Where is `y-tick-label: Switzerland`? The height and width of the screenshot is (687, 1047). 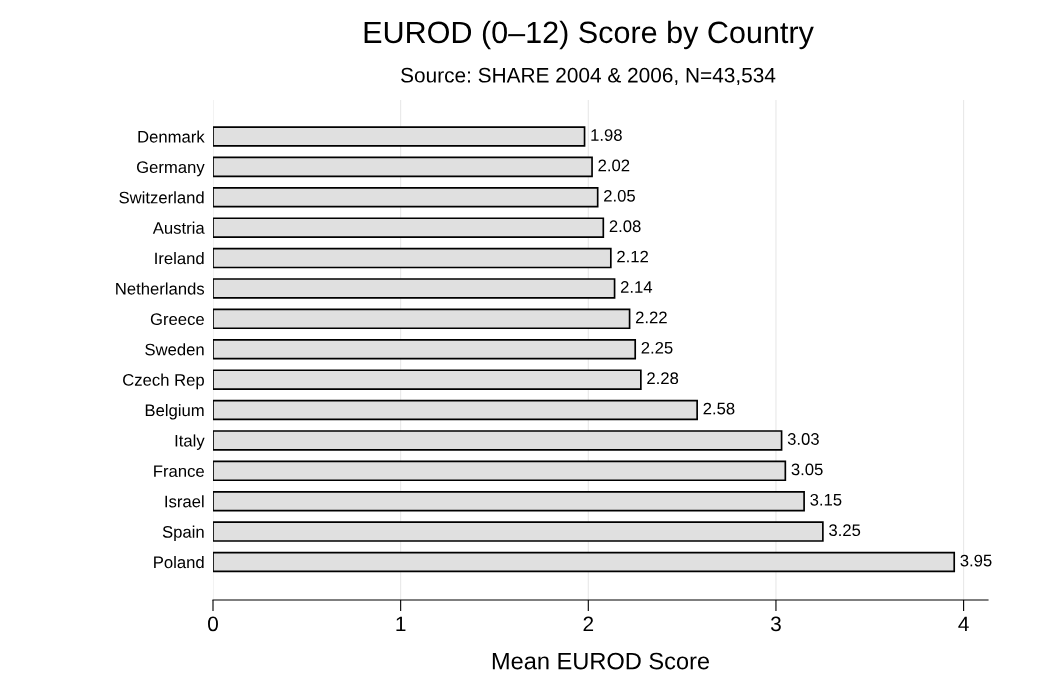 y-tick-label: Switzerland is located at coordinates (161, 197).